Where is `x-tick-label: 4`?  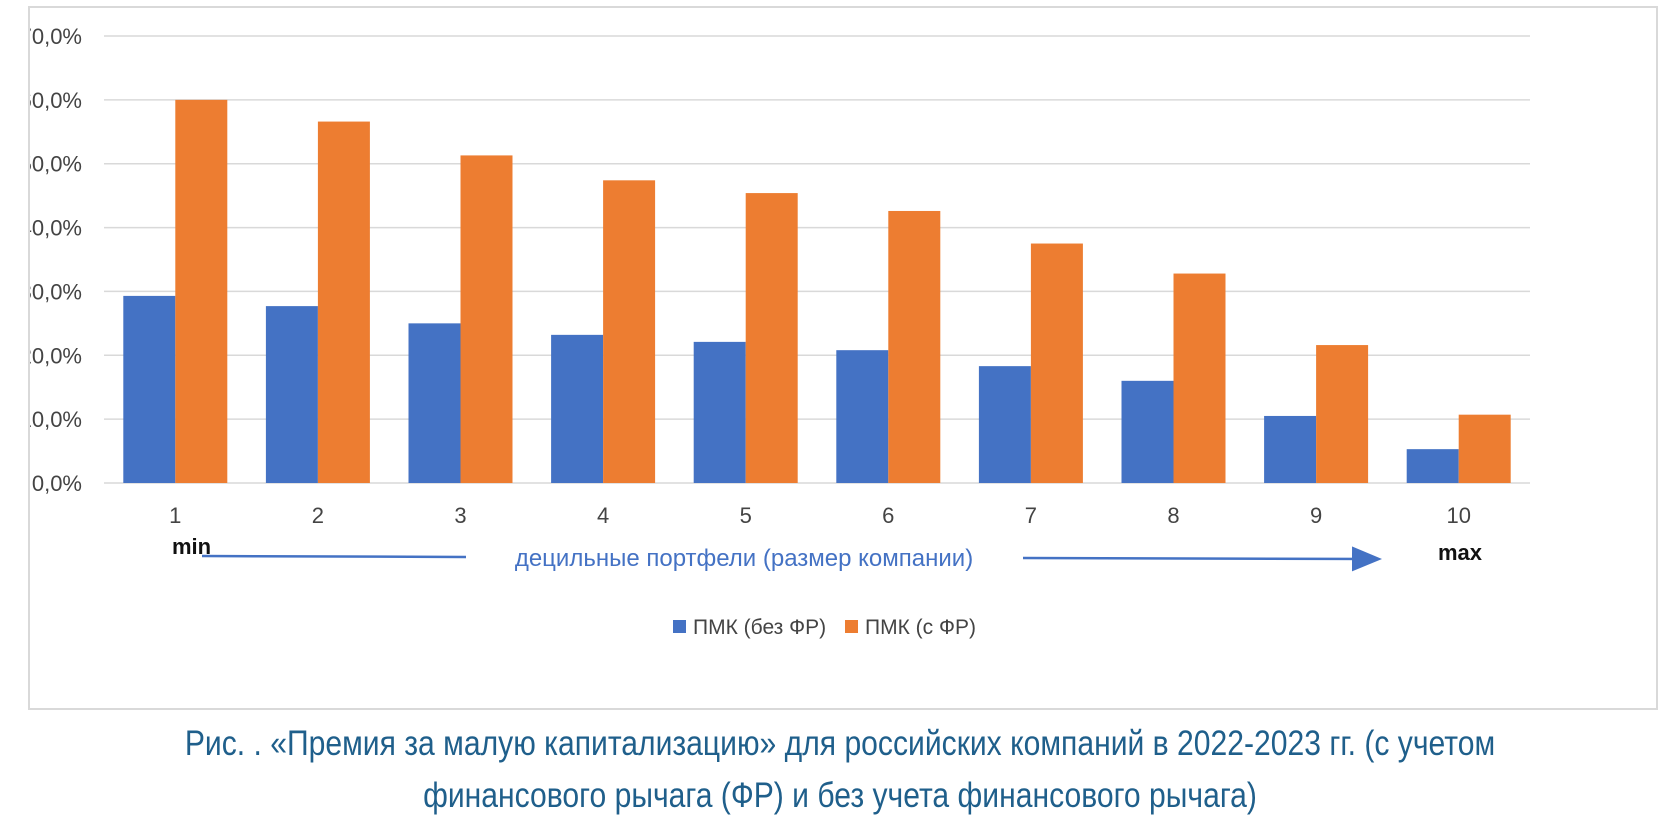 x-tick-label: 4 is located at coordinates (603, 515).